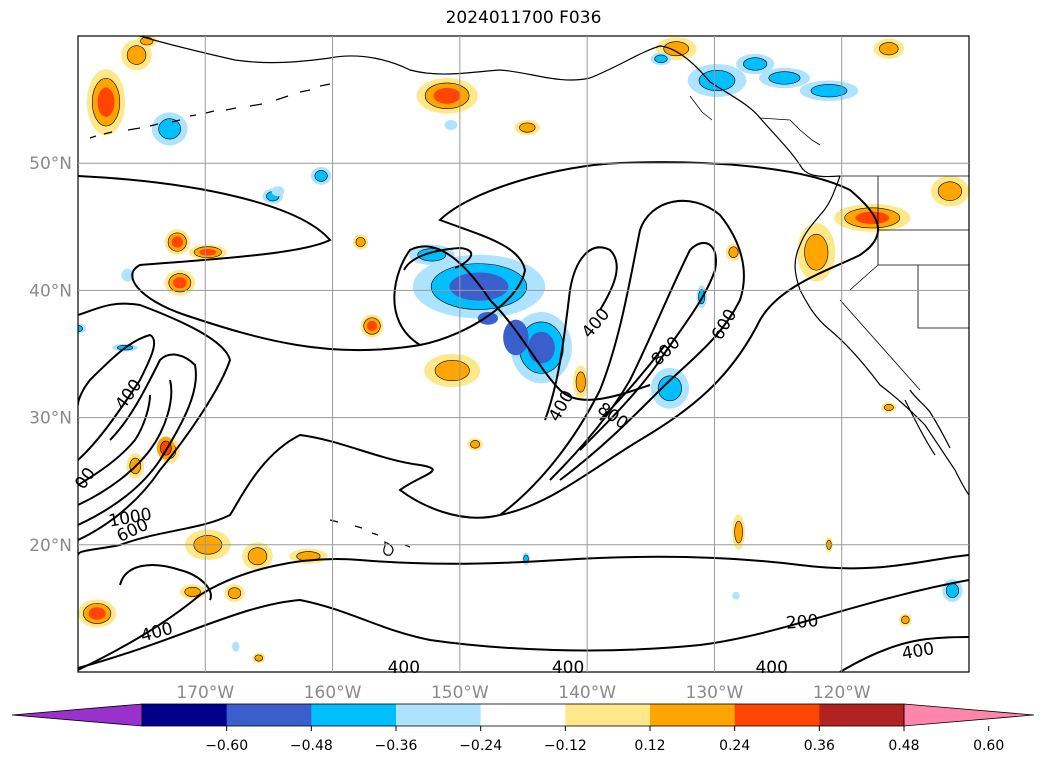  Describe the element at coordinates (50, 355) in the screenshot. I see `latitude-labels: 50°N 40°N 30°N 20°N` at that location.